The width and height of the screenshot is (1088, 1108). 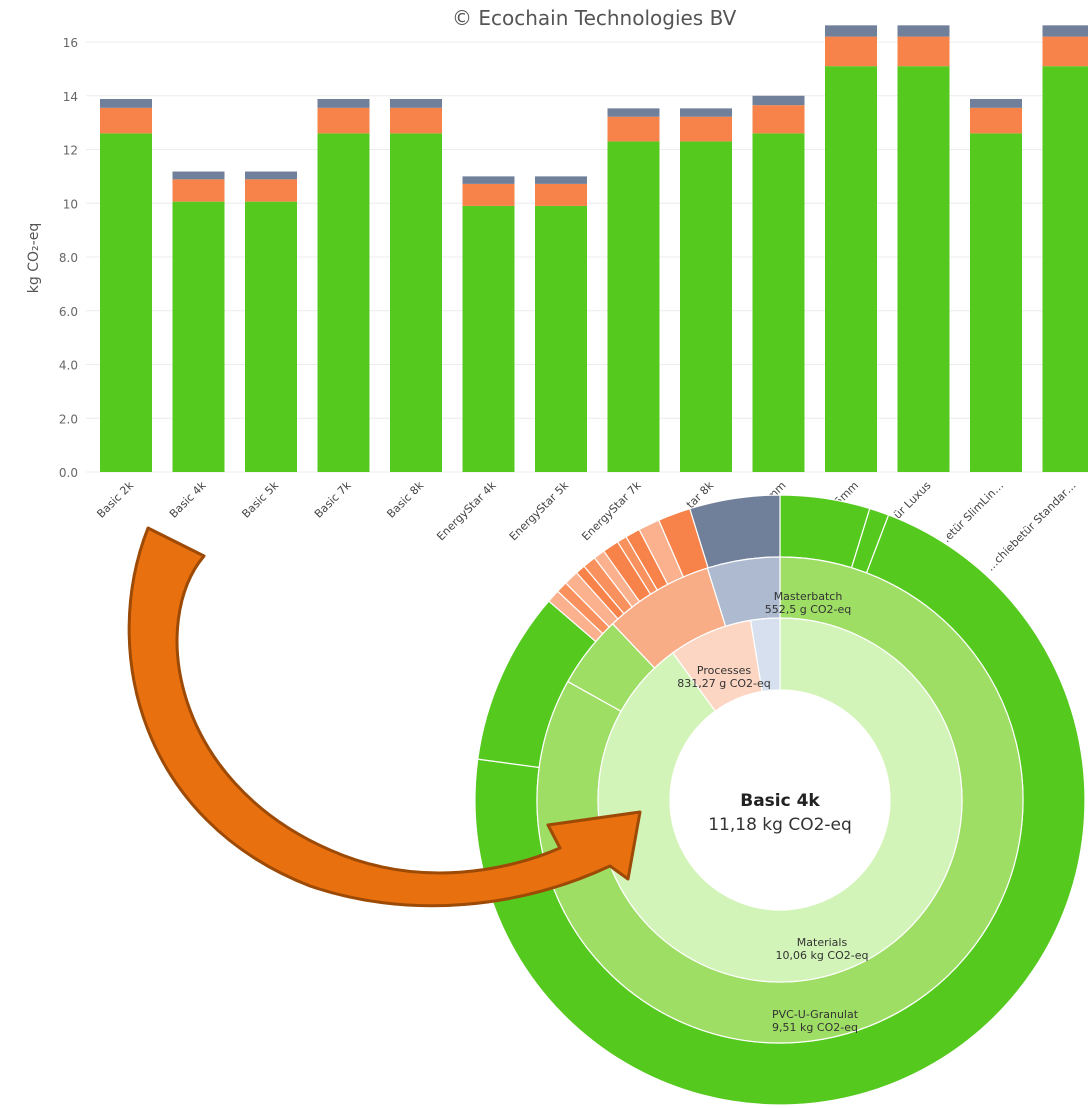 What do you see at coordinates (539, 510) in the screenshot?
I see `x-tick-label: EnergyStar 5k` at bounding box center [539, 510].